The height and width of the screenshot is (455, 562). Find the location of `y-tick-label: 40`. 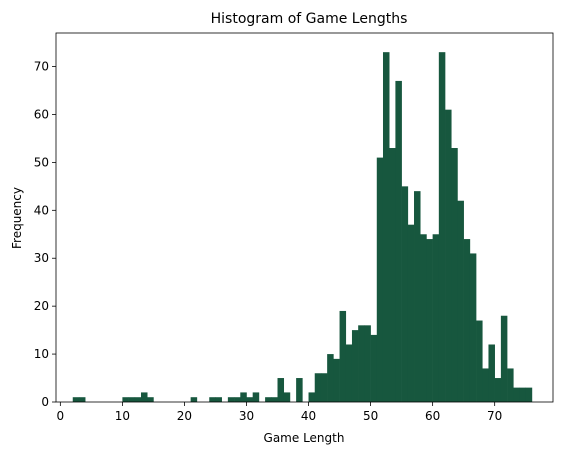

y-tick-label: 40 is located at coordinates (41, 210).